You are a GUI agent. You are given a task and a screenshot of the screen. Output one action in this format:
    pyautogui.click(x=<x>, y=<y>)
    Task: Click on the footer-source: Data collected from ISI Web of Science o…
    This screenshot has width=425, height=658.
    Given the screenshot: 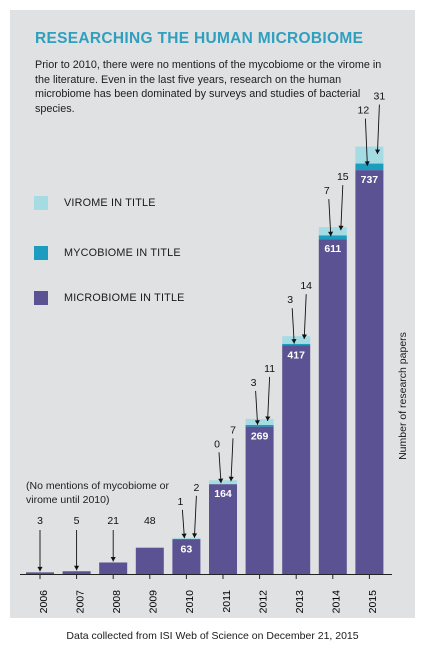 What is the action you would take?
    pyautogui.click(x=212, y=636)
    